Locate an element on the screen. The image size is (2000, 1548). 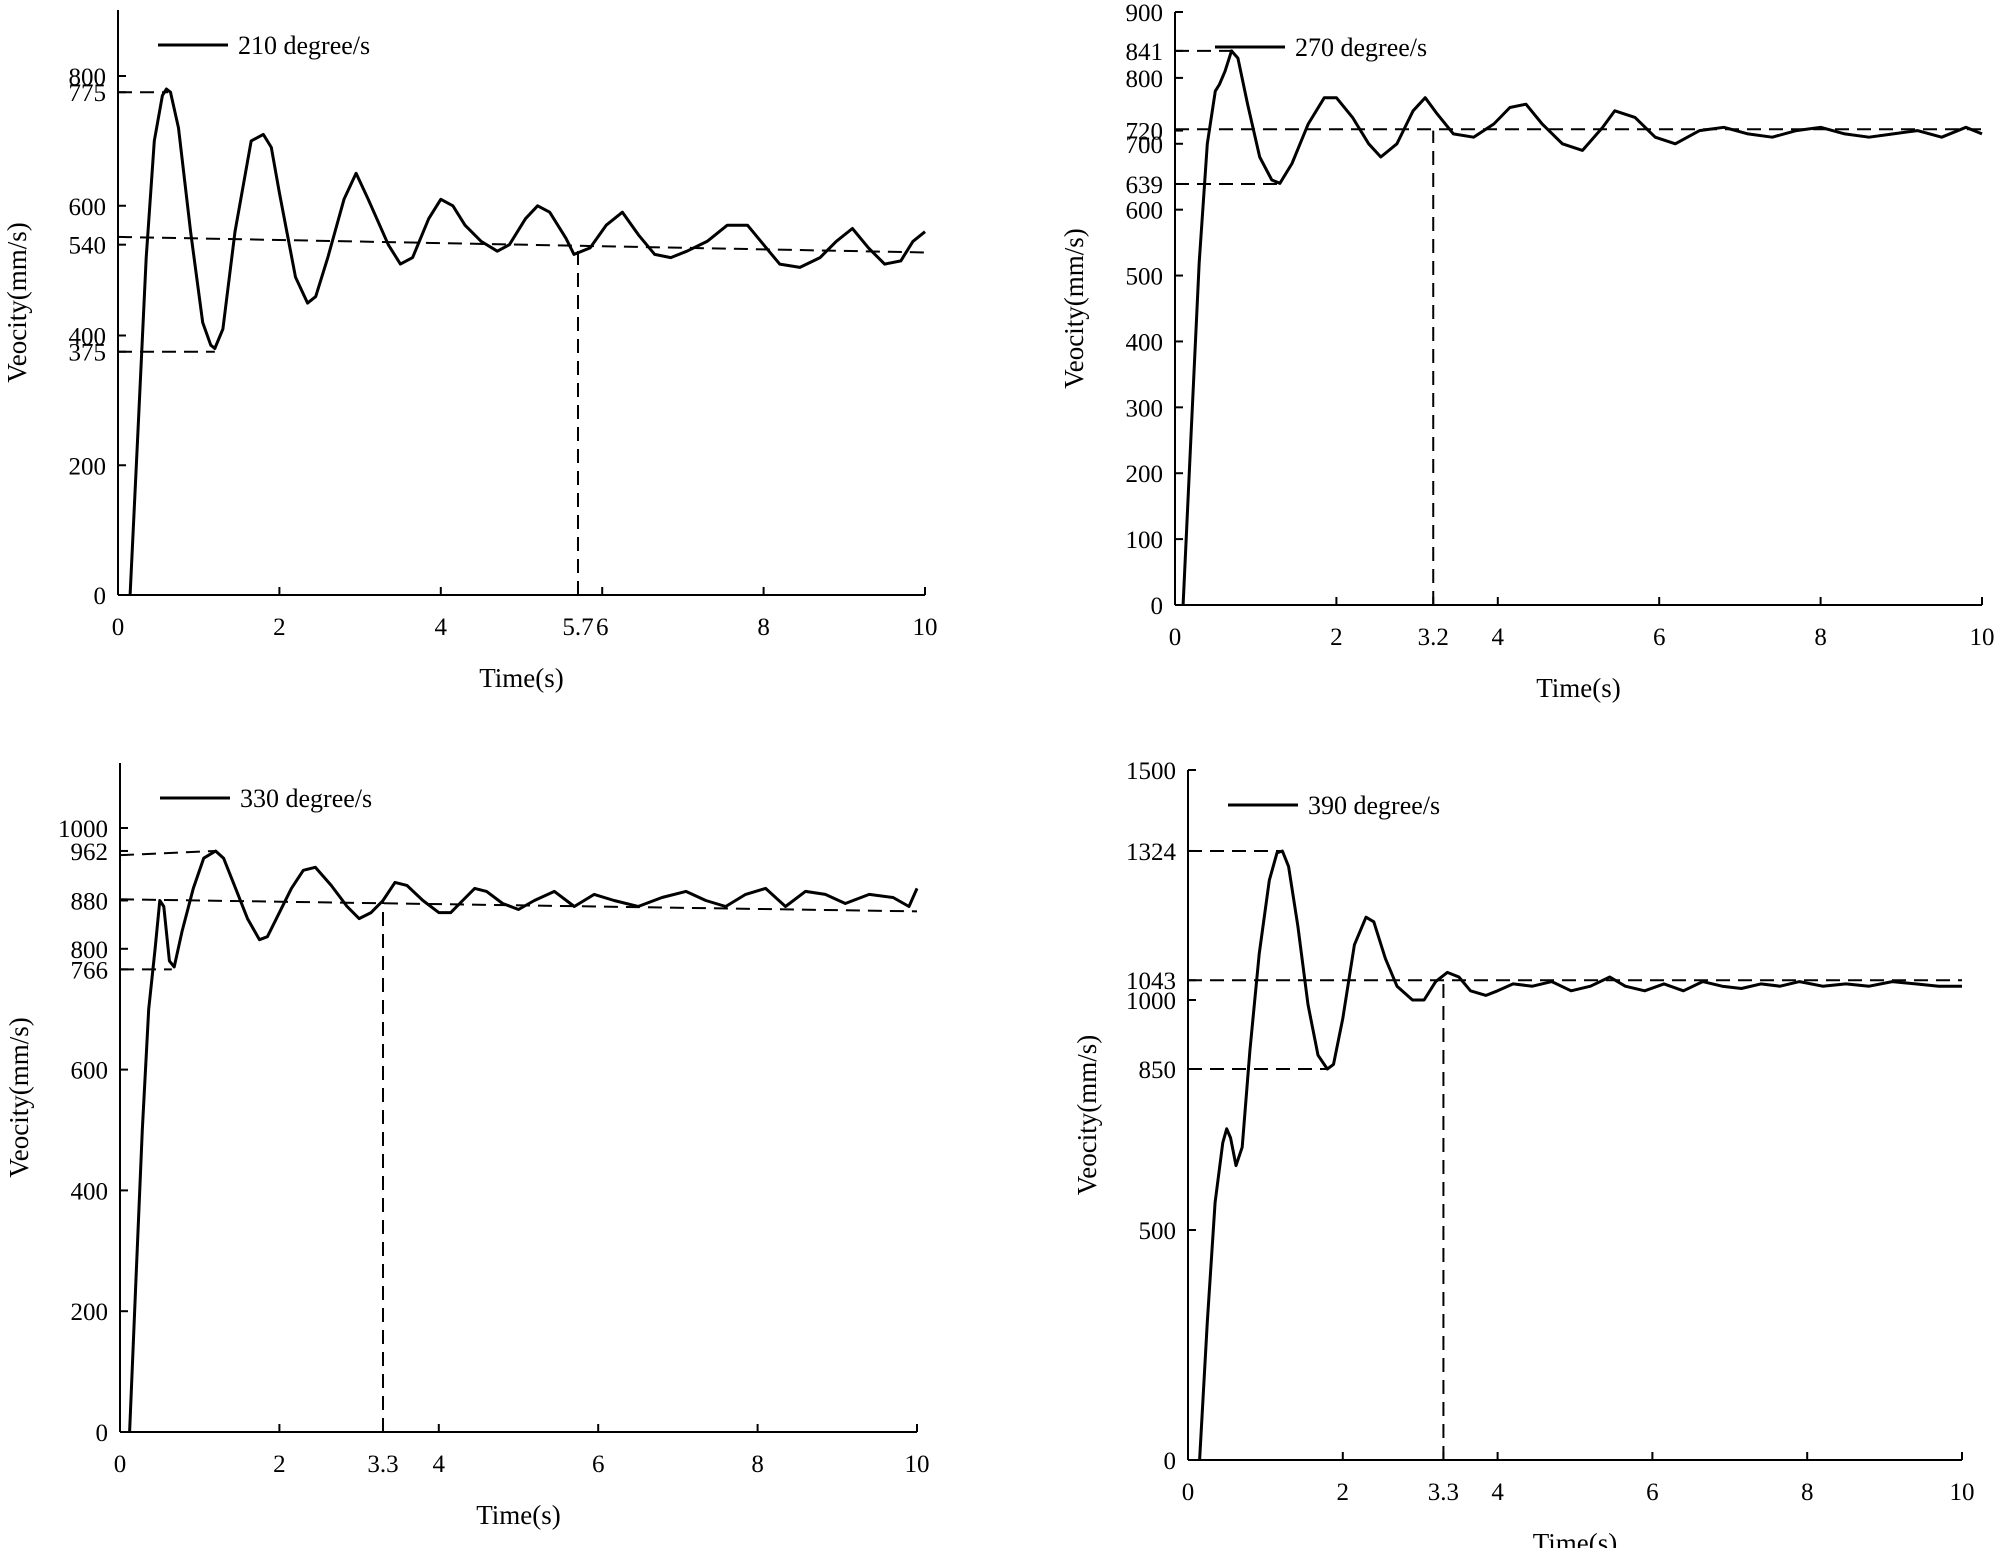
legend-label: 210 degree/s is located at coordinates (304, 45).